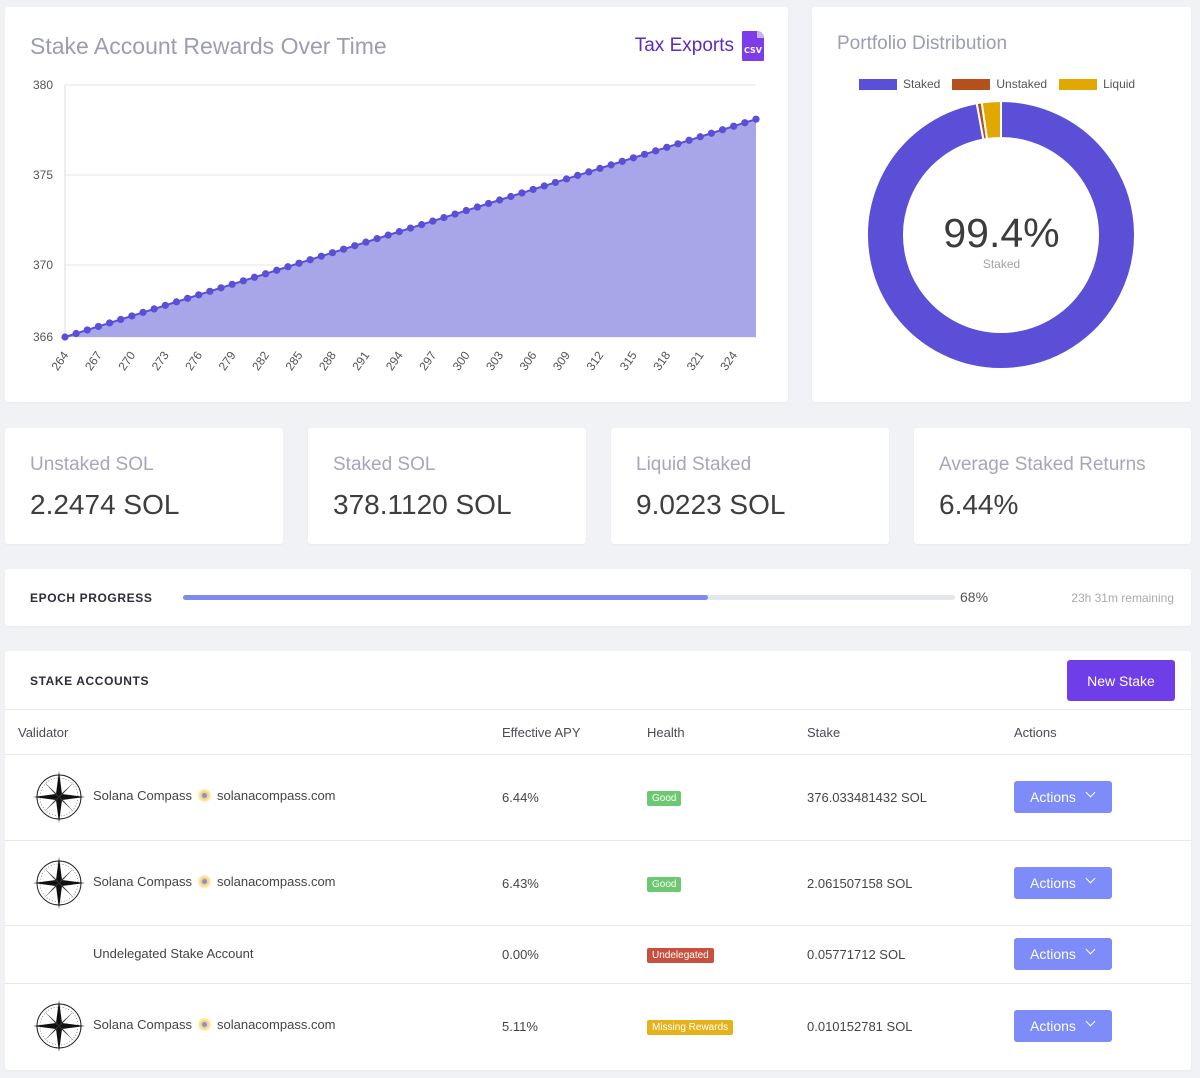  I want to click on portfolio-title: Portfolio Distribution, so click(922, 43).